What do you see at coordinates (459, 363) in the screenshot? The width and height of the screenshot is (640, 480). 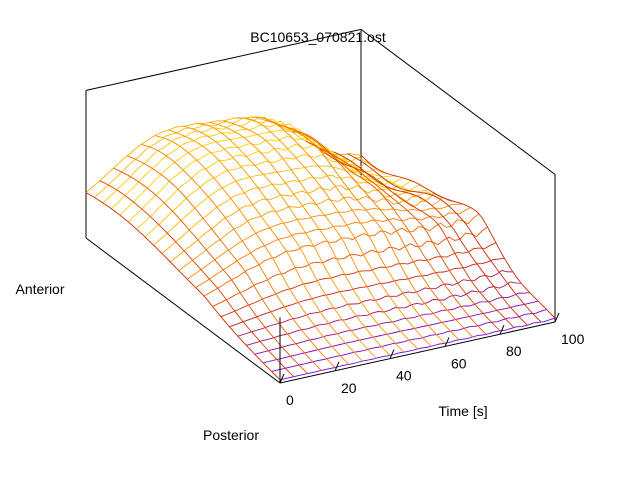 I see `x-tick-label: 60` at bounding box center [459, 363].